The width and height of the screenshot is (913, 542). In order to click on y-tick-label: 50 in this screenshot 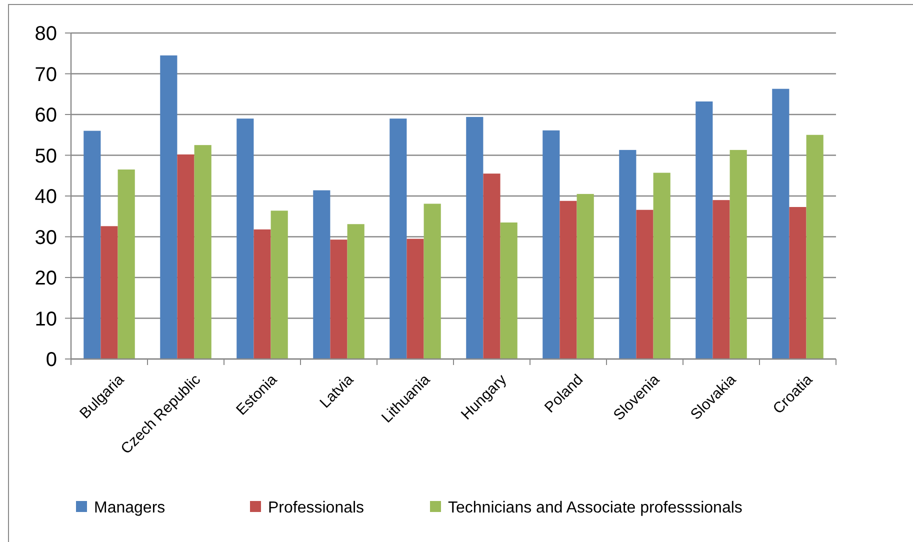, I will do `click(45, 156)`.